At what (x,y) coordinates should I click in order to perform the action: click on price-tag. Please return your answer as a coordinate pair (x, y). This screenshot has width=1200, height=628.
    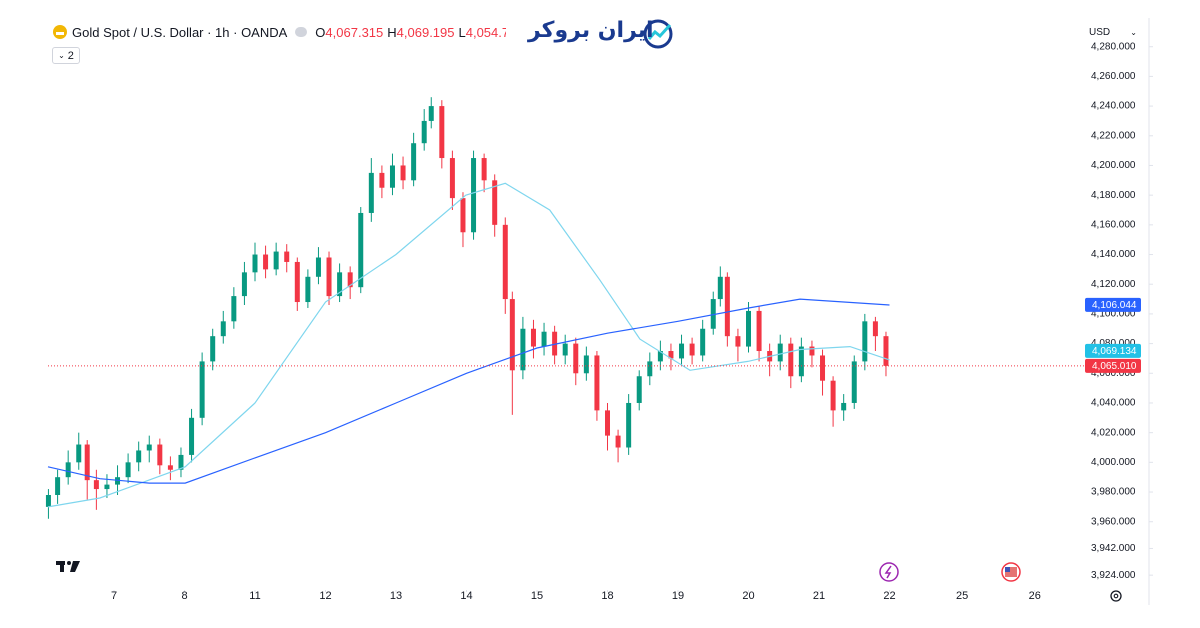
    Looking at the image, I should click on (1113, 350).